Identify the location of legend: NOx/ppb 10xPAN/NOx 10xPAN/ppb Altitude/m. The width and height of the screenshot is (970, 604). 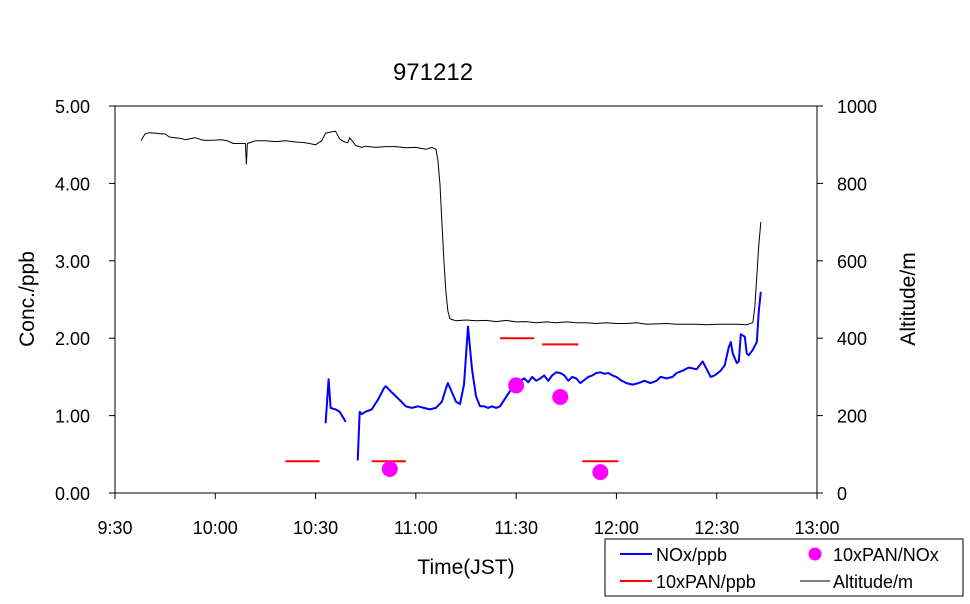
(784, 567).